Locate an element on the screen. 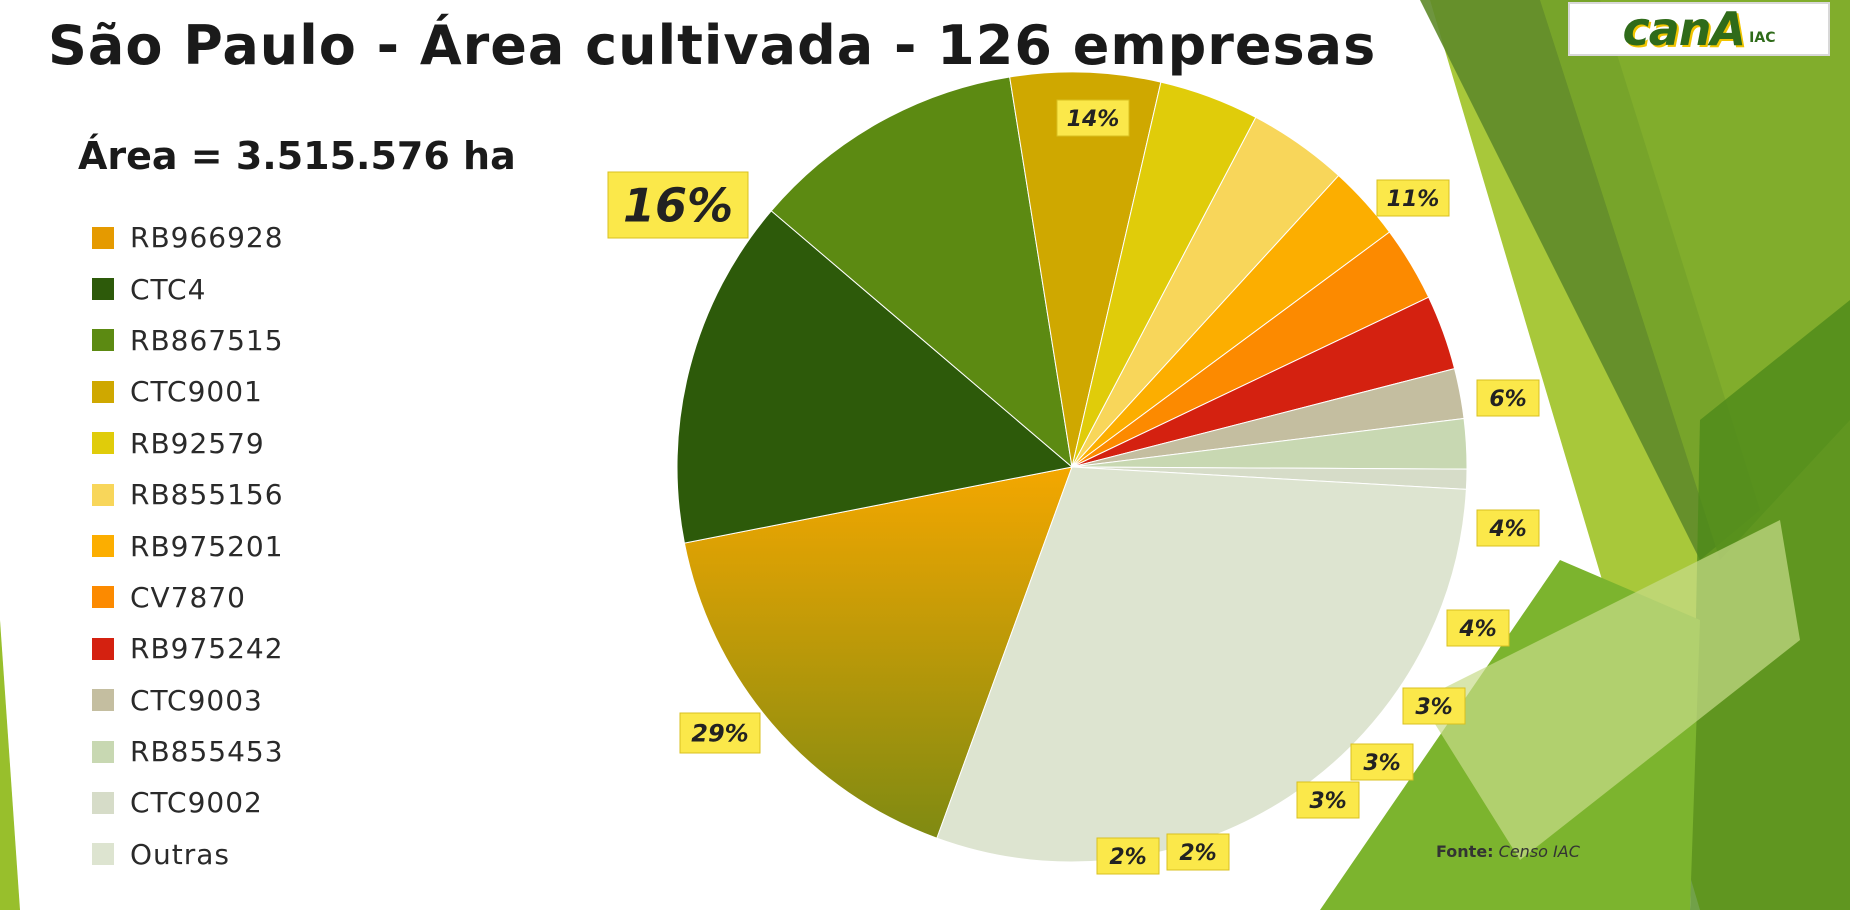 The image size is (1850, 910). legend-item-ctc9001: CTC9001 is located at coordinates (188, 391).